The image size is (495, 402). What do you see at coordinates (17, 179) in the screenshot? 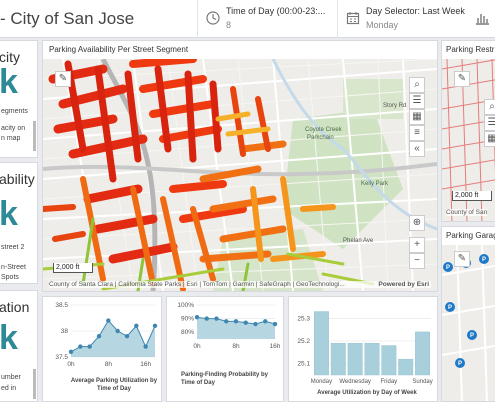
I see `indicator-title: ability` at bounding box center [17, 179].